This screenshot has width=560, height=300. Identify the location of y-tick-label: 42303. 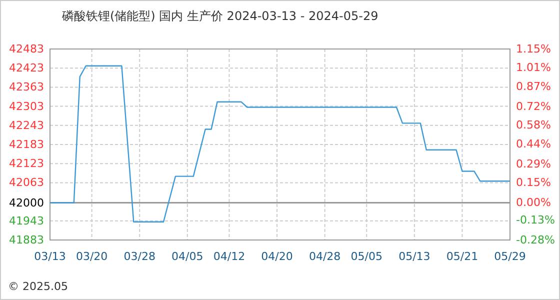
(26, 106).